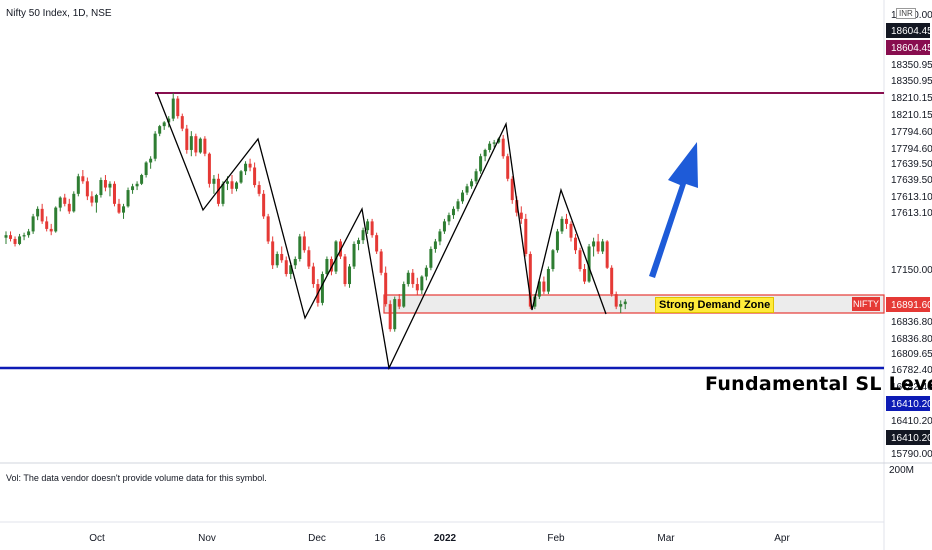 The image size is (932, 550). What do you see at coordinates (911, 454) in the screenshot?
I see `price-label: 15790.00` at bounding box center [911, 454].